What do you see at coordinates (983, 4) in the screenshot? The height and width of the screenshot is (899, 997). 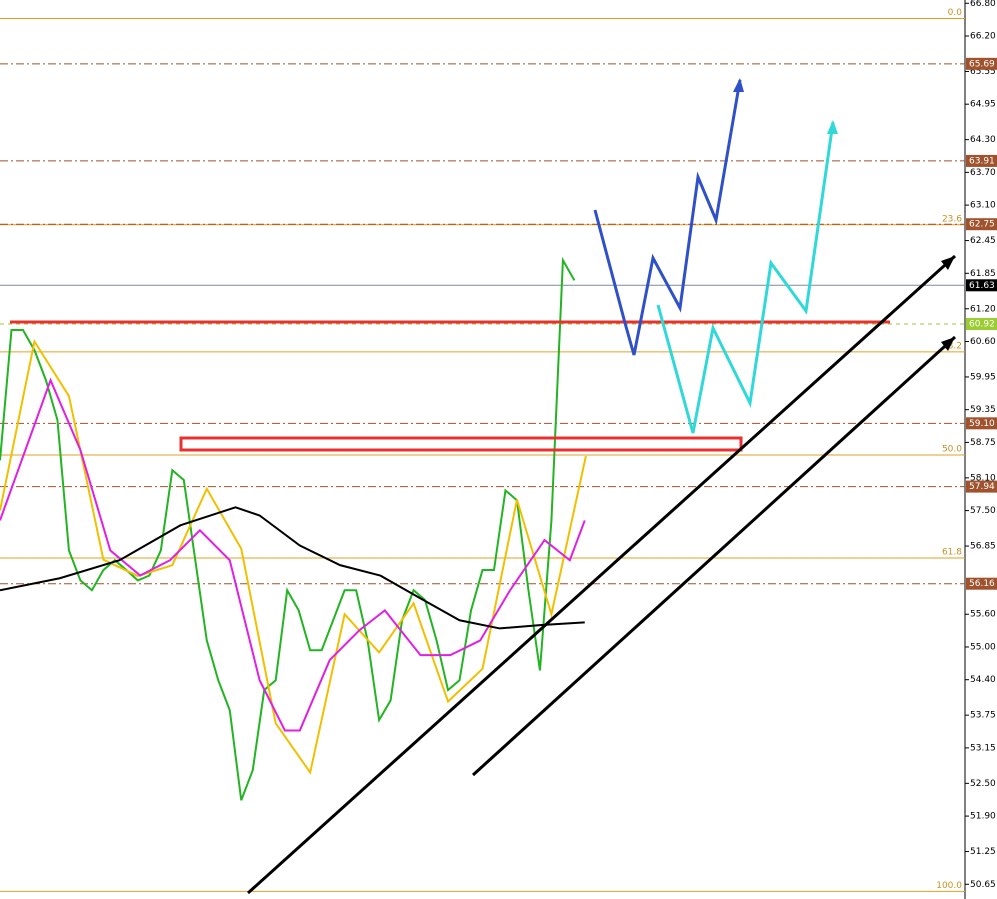 I see `y-tick-label: 66.80` at bounding box center [983, 4].